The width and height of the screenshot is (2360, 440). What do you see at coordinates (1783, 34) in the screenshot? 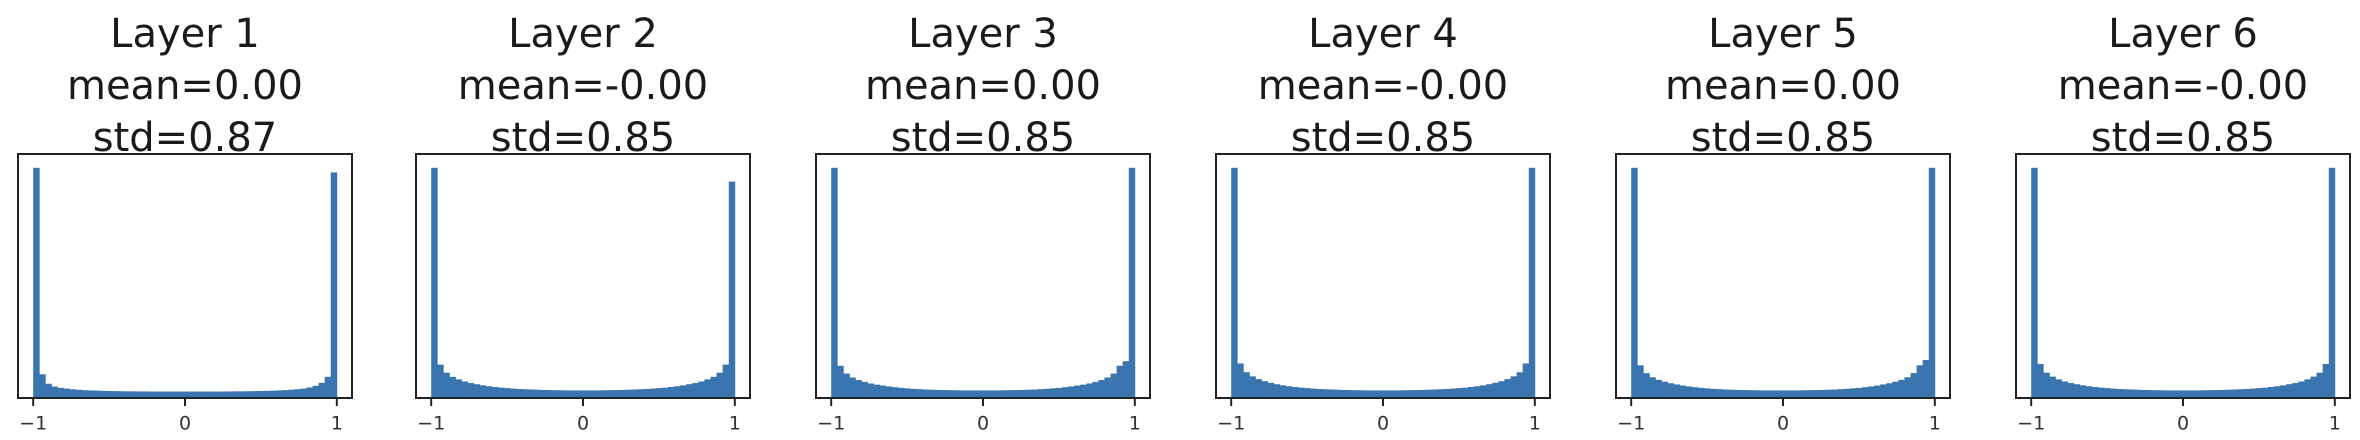
I see `panel-title: Layer 5` at bounding box center [1783, 34].